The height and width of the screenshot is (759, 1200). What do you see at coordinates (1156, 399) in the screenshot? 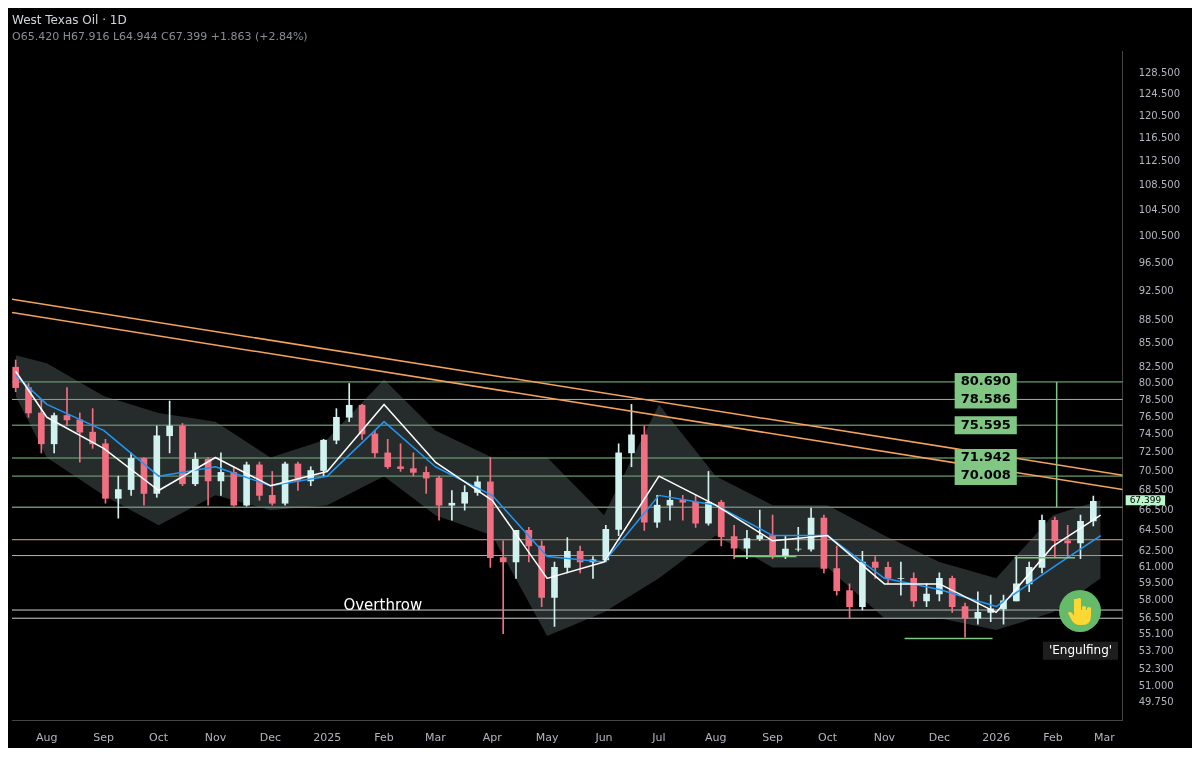
I see `y-tick-label: 78.500` at bounding box center [1156, 399].